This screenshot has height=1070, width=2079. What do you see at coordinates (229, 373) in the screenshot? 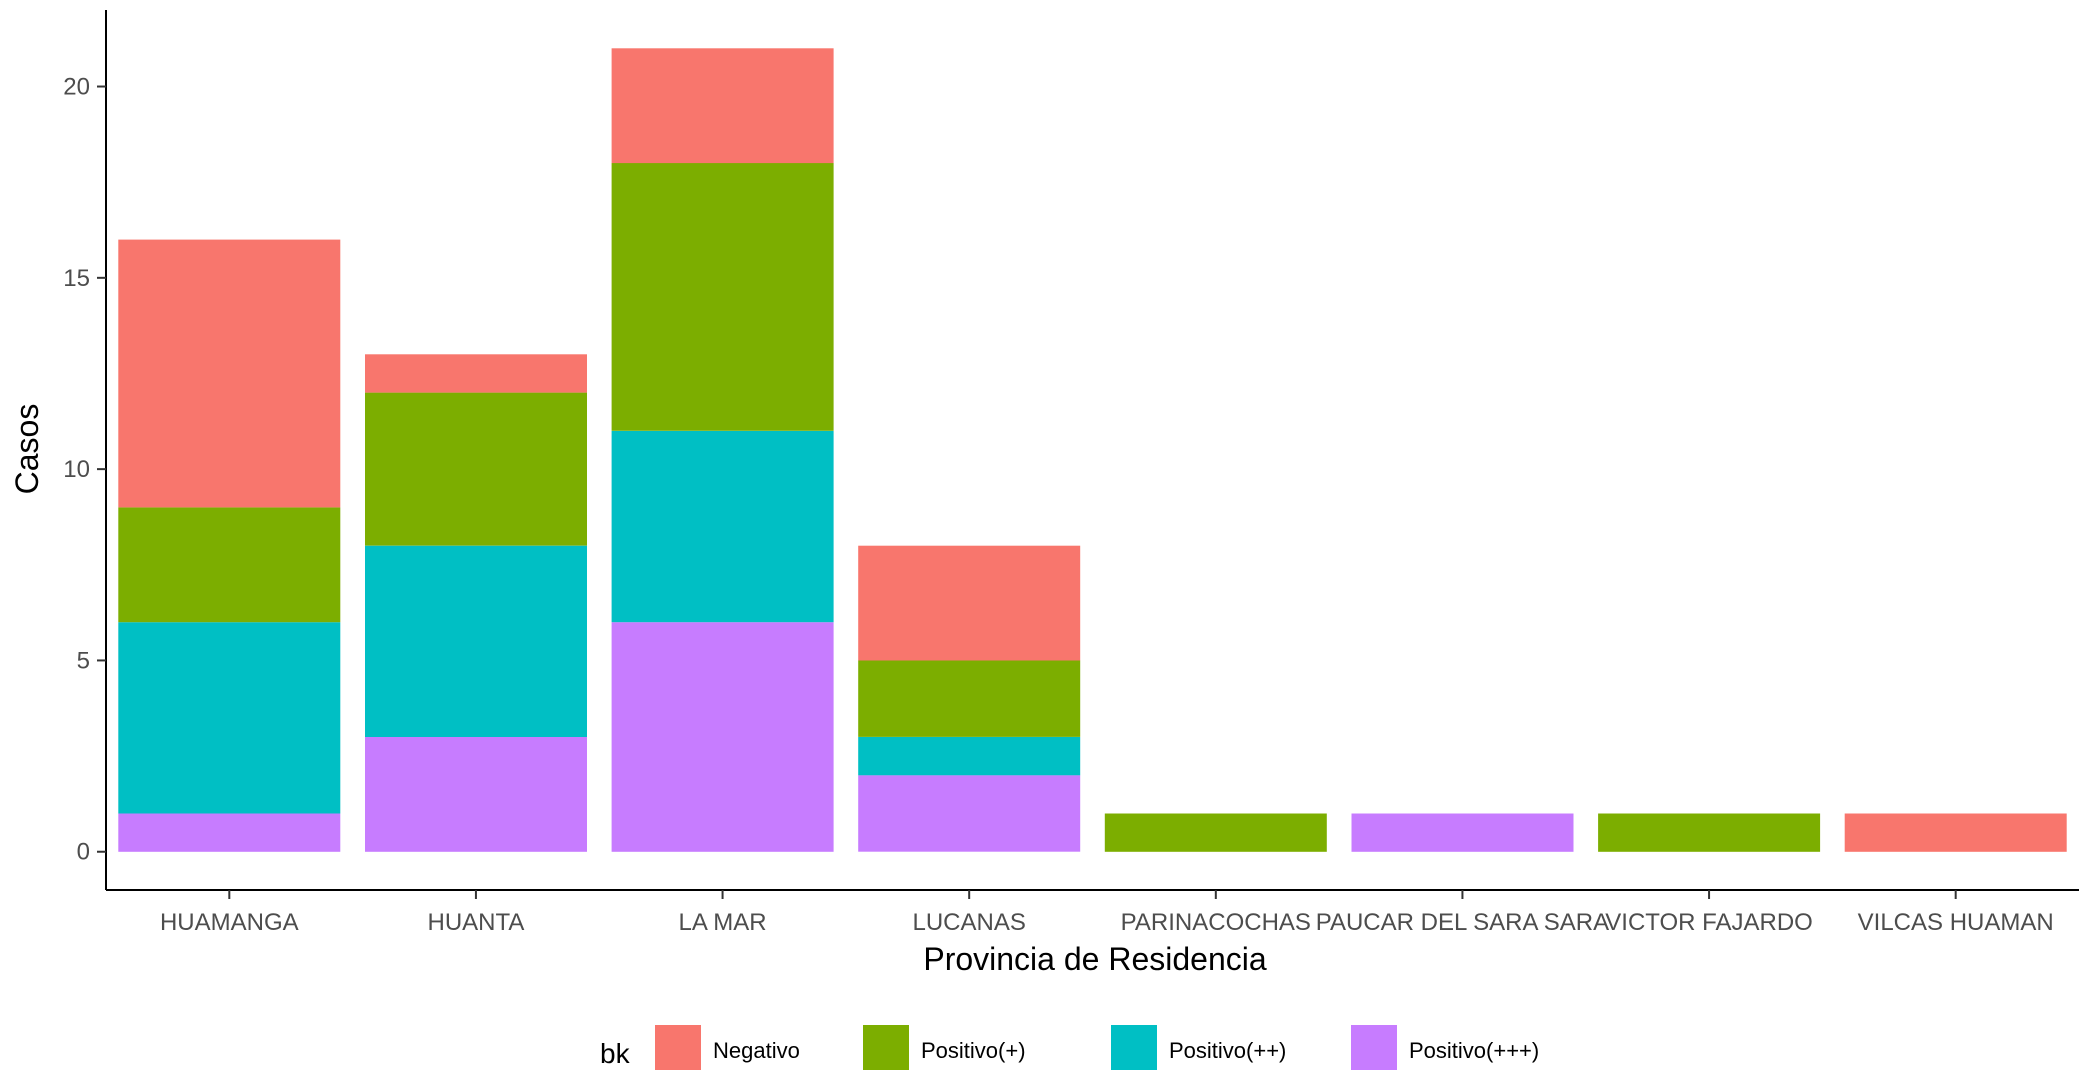
I see `bar-huamanga-negativo` at bounding box center [229, 373].